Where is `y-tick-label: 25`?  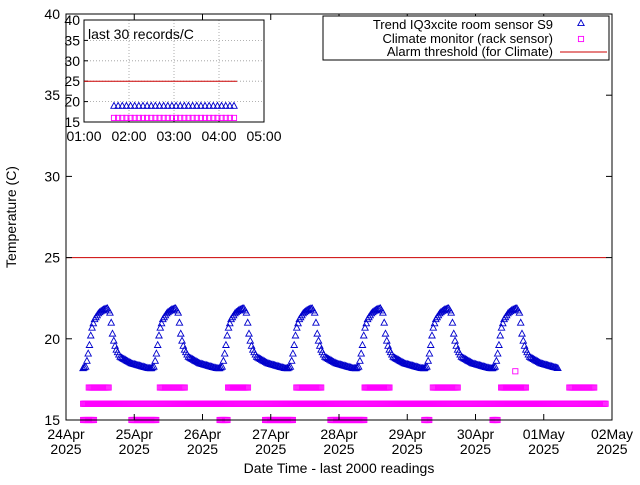 y-tick-label: 25 is located at coordinates (52, 258).